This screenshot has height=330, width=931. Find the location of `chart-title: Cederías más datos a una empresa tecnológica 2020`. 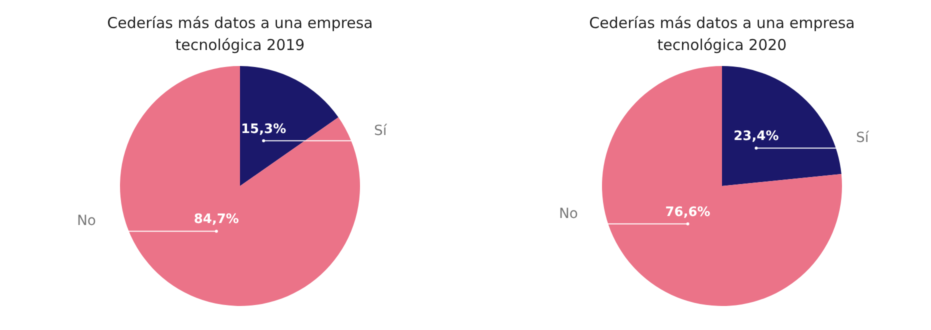

chart-title: Cederías más datos a una empresa tecnológica 2020 is located at coordinates (722, 34).